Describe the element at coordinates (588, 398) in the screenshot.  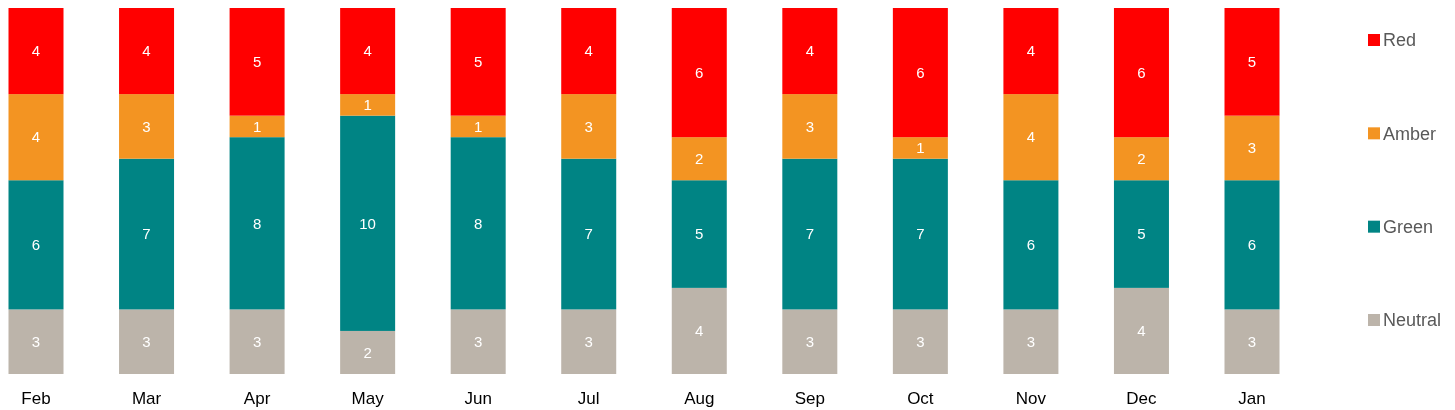
I see `x-tick-label: Jul` at that location.